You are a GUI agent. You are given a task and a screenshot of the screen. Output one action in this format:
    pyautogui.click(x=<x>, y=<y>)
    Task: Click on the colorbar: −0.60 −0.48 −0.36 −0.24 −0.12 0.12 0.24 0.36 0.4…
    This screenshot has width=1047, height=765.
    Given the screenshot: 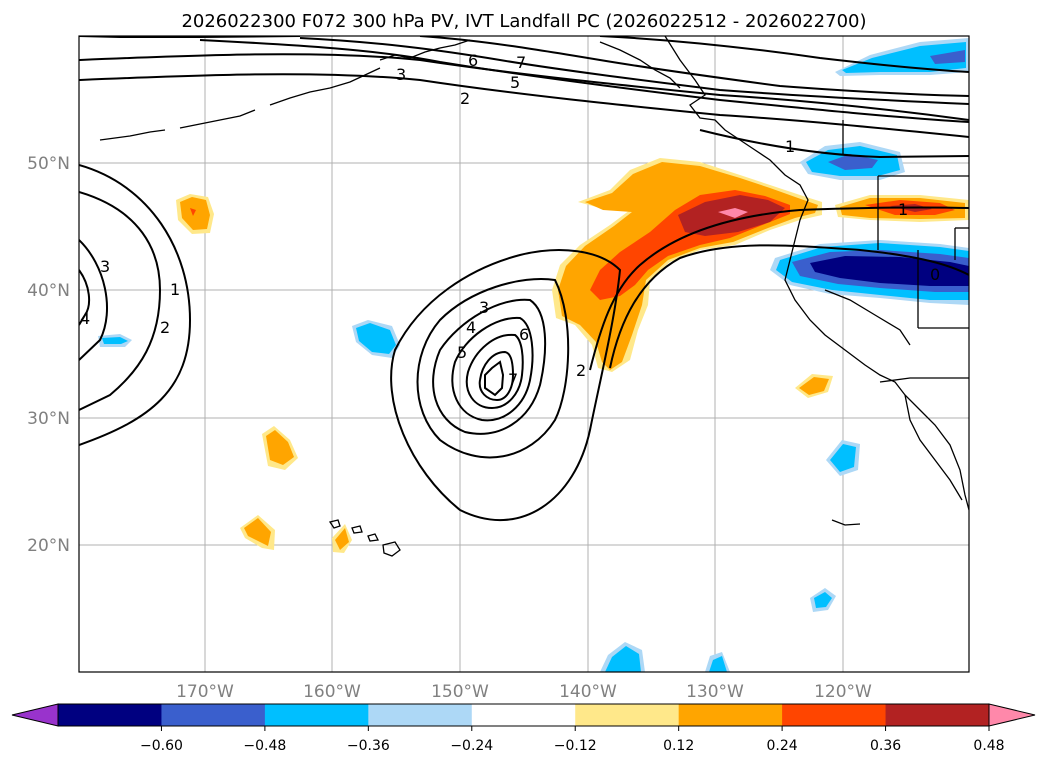 What is the action you would take?
    pyautogui.click(x=523, y=728)
    